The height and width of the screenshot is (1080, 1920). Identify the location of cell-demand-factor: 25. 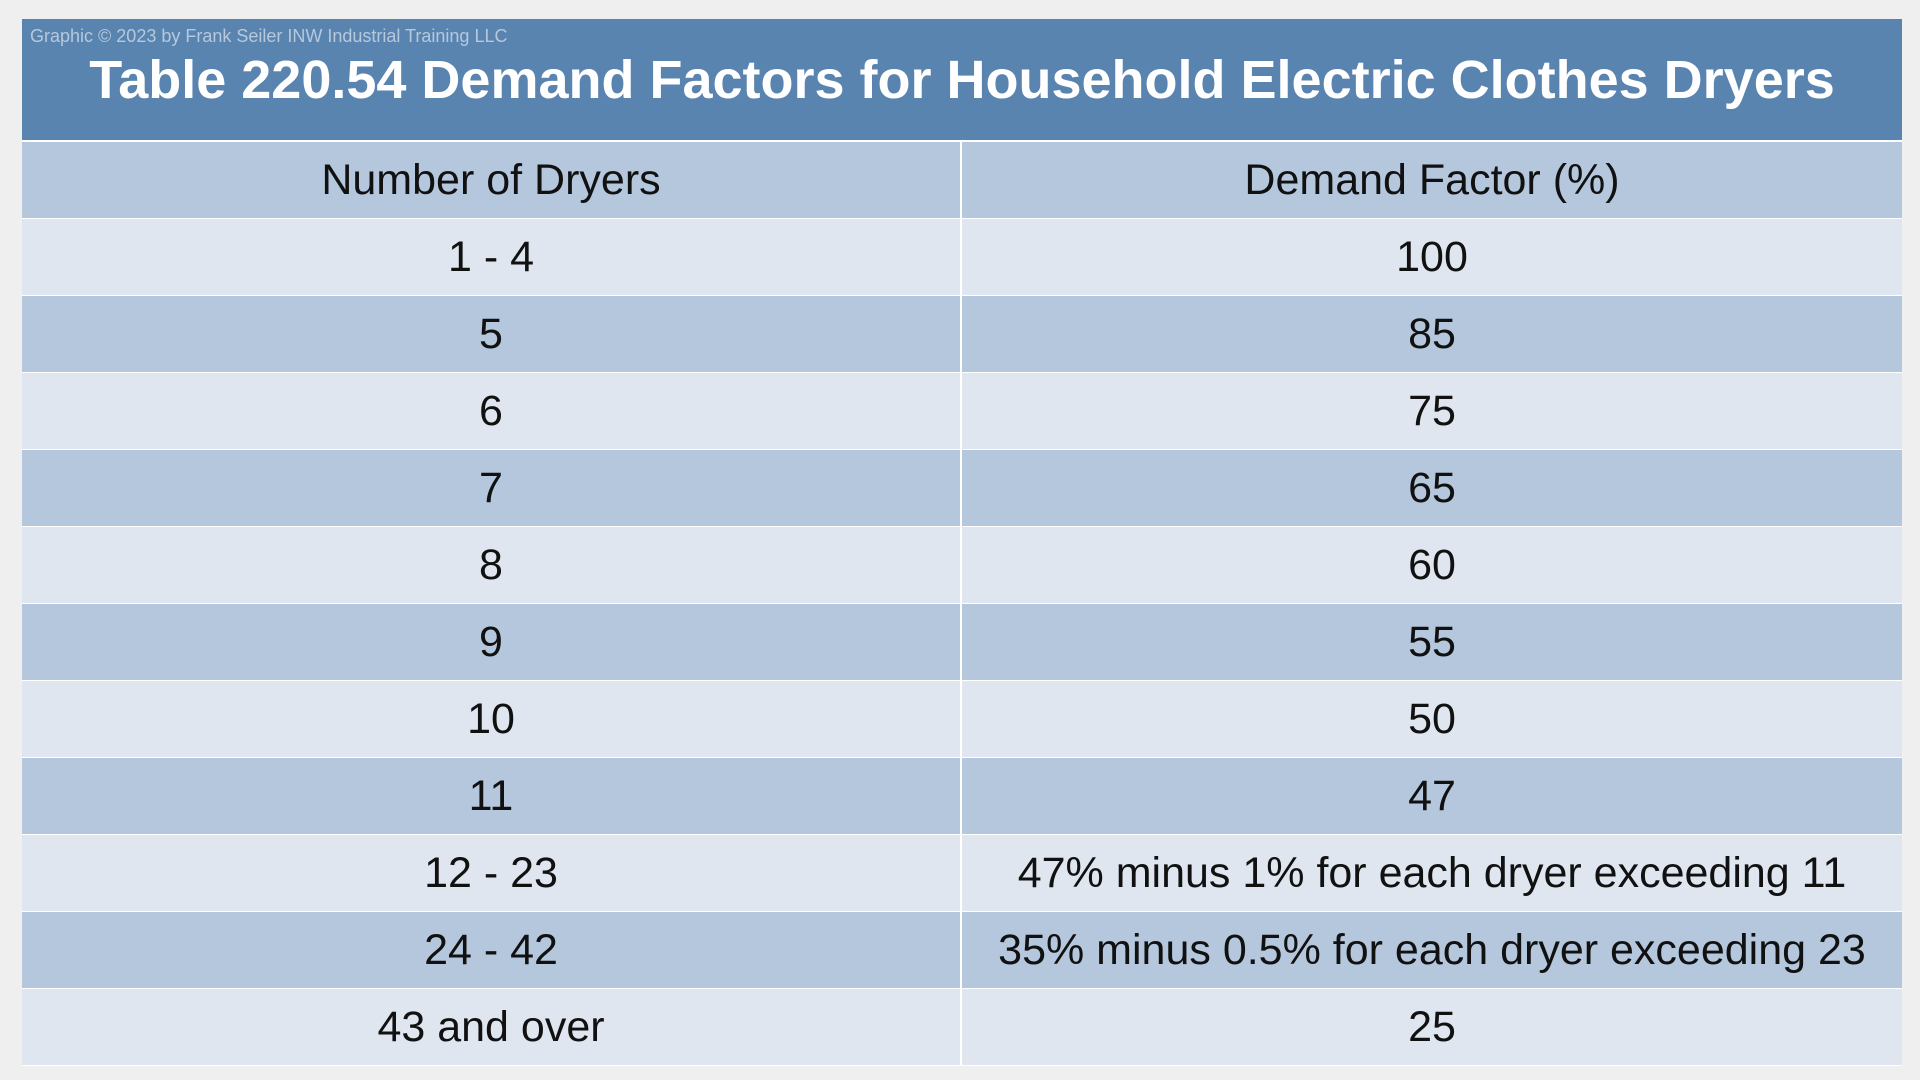
(1431, 1027).